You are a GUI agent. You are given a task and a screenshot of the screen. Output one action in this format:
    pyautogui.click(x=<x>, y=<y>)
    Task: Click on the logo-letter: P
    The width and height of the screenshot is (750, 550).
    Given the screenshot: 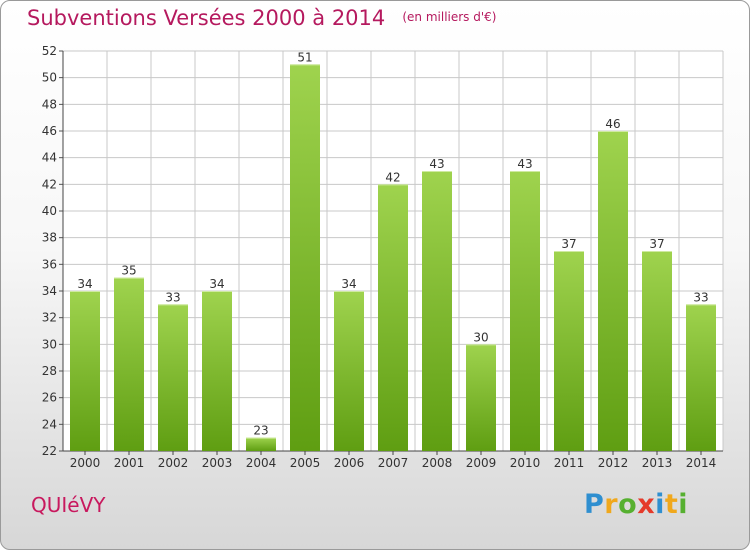 What is the action you would take?
    pyautogui.click(x=594, y=504)
    